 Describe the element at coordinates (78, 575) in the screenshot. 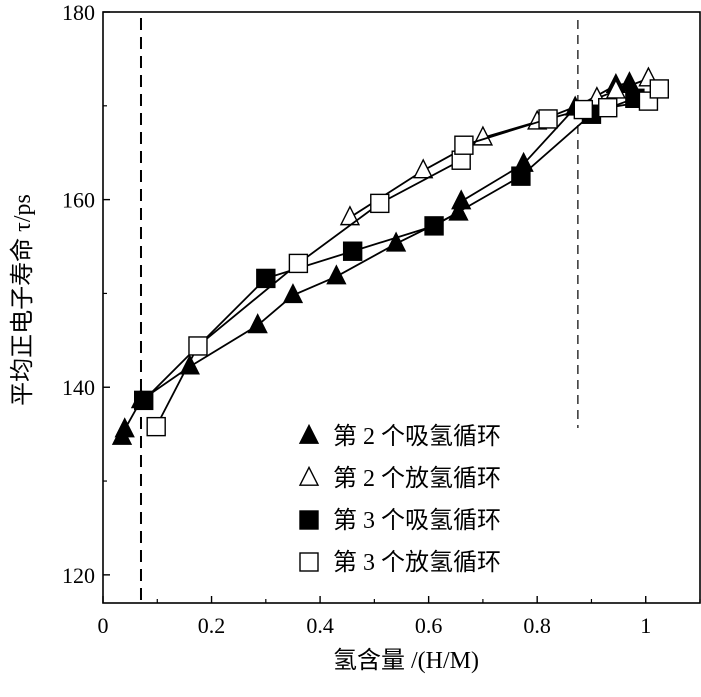

I see `y-tick-label: 120` at that location.